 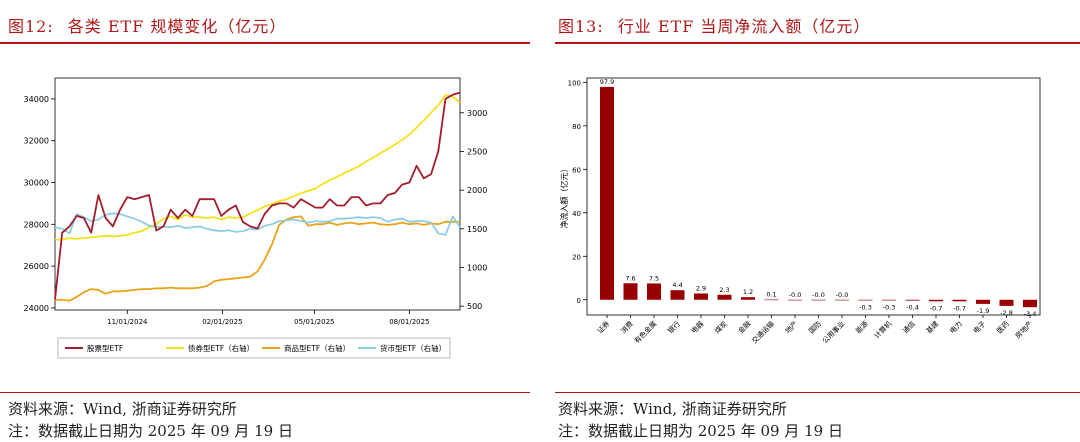 What do you see at coordinates (936, 308) in the screenshot?
I see `bar-value-label-14: -0.7` at bounding box center [936, 308].